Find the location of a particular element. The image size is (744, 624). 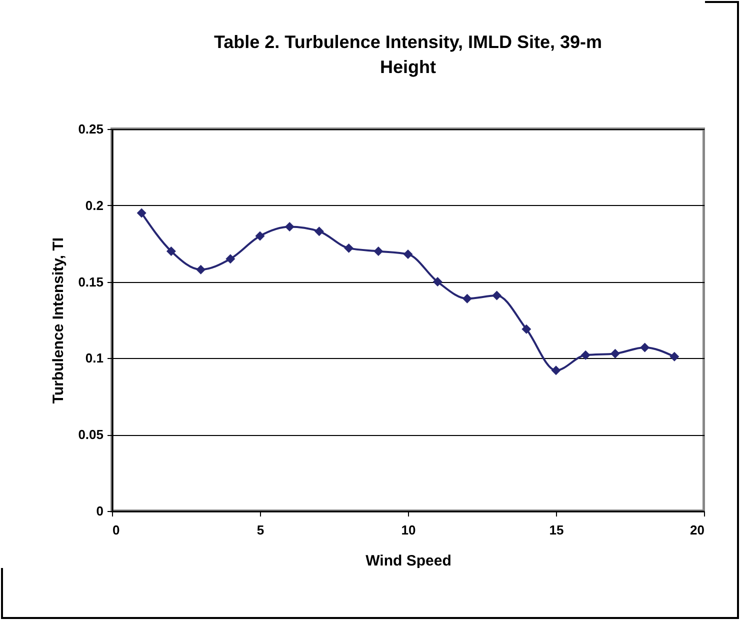

y-tick-label: 0.25 is located at coordinates (91, 129).